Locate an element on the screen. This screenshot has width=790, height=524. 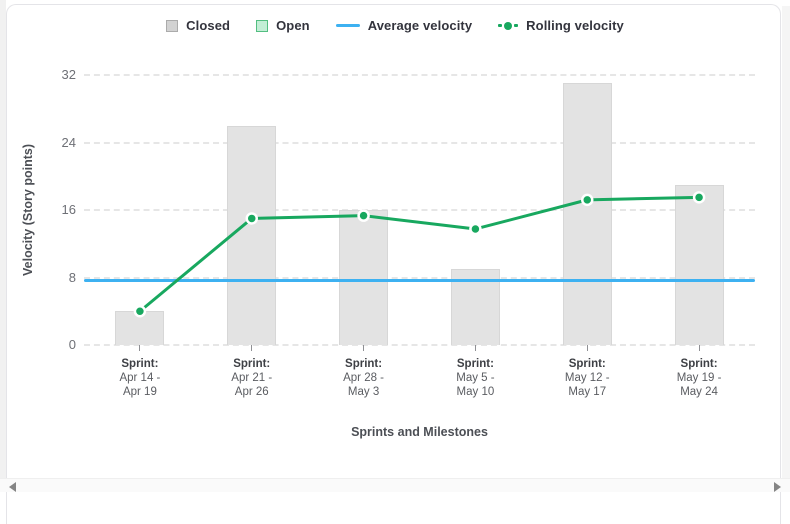
legend-item-average-velocity: Average velocity is located at coordinates (404, 25).